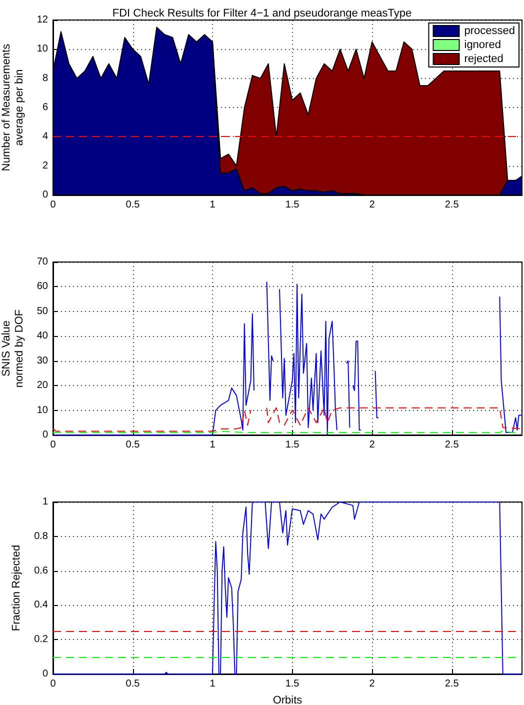 This screenshot has width=524, height=705. I want to click on y-tick-label: 0.4, so click(41, 605).